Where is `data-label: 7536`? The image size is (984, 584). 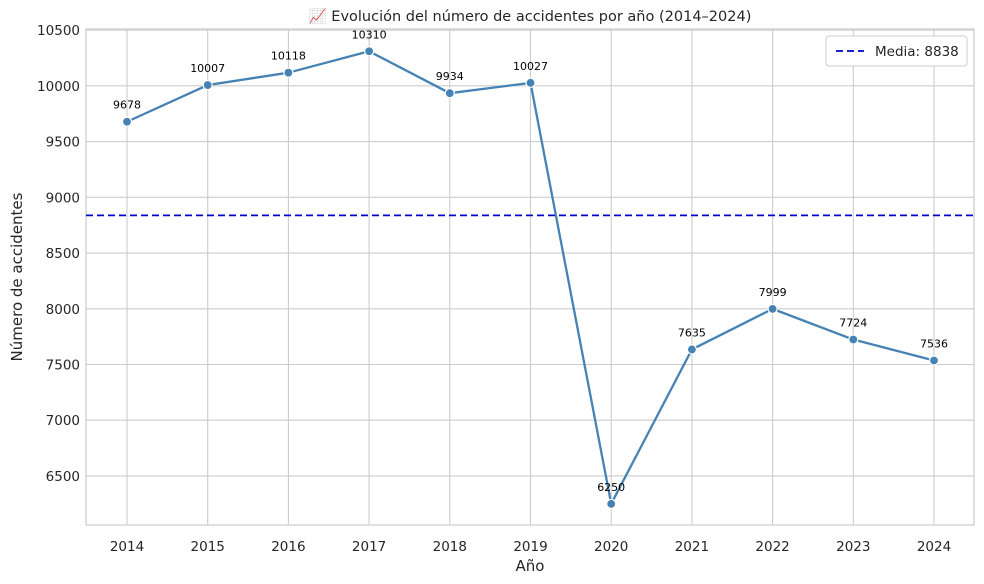 data-label: 7536 is located at coordinates (934, 343).